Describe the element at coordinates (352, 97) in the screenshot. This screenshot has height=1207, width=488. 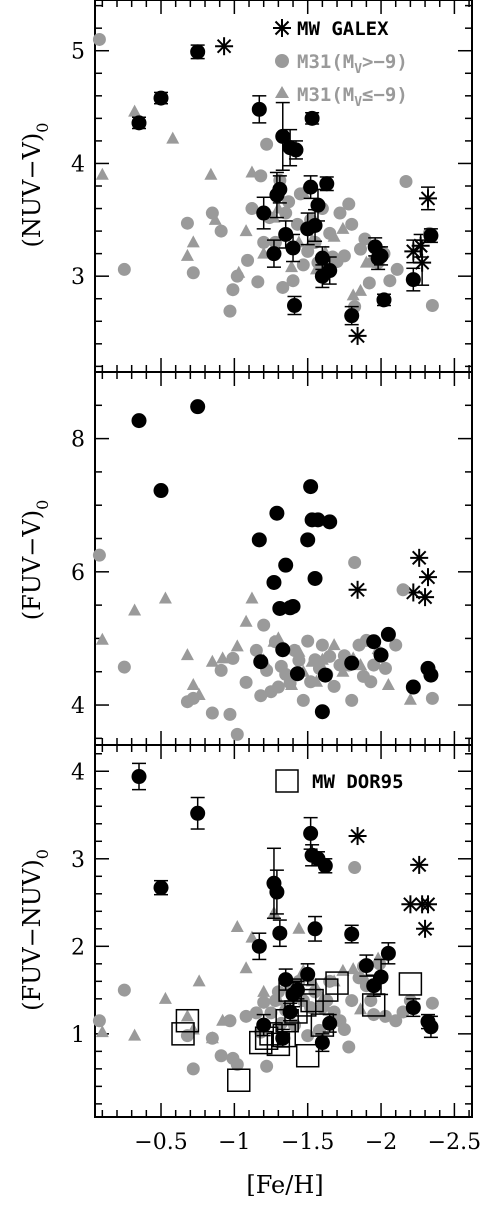
I see `legend-m31-bright: M31(MV≤−9)` at that location.